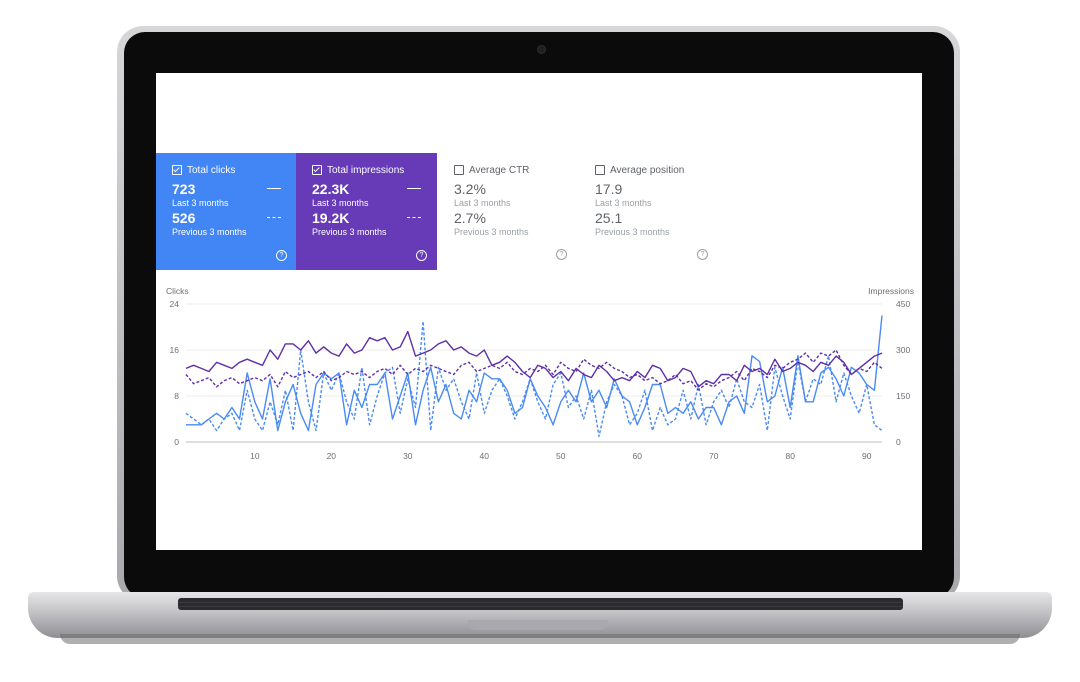  Describe the element at coordinates (374, 224) in the screenshot. I see `previous-metric: 19.2K Previous 3 months` at that location.